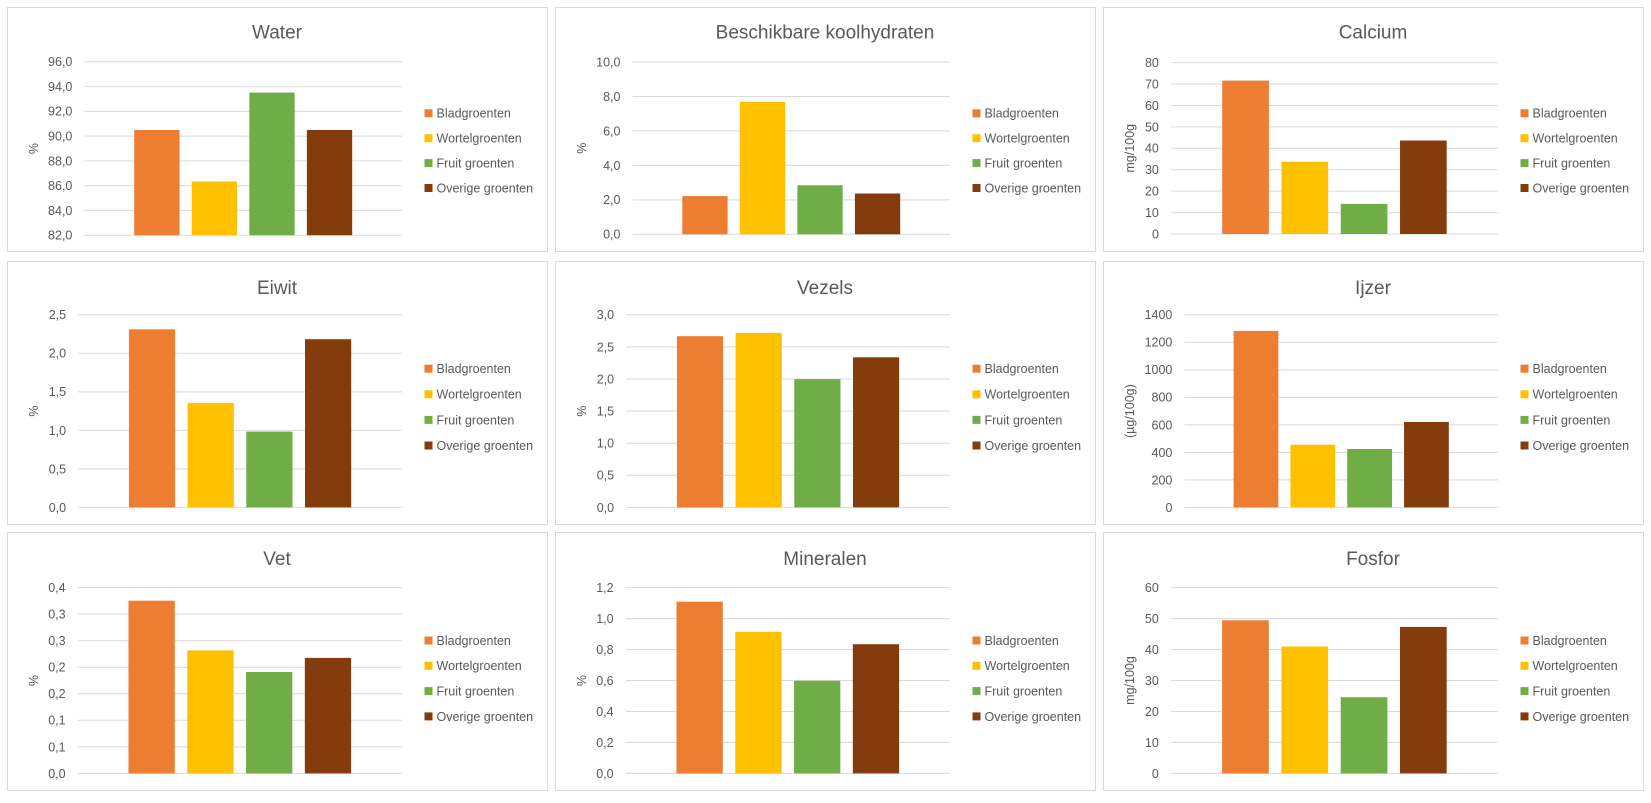  I want to click on svg-text: Vezels, so click(825, 288).